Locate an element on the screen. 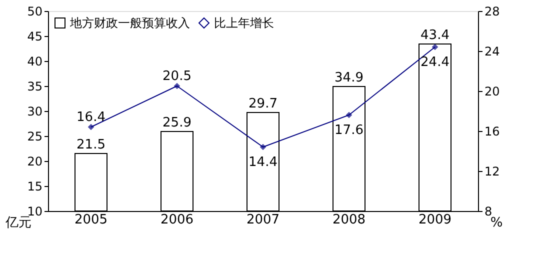  y-tick-label: 50 is located at coordinates (34, 11).